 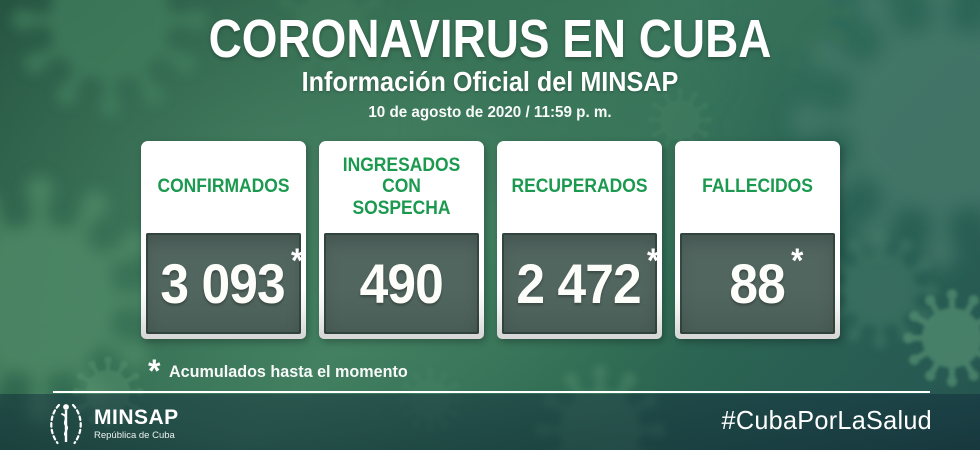 What do you see at coordinates (223, 187) in the screenshot?
I see `stat-card-label: CONFIRMADOS` at bounding box center [223, 187].